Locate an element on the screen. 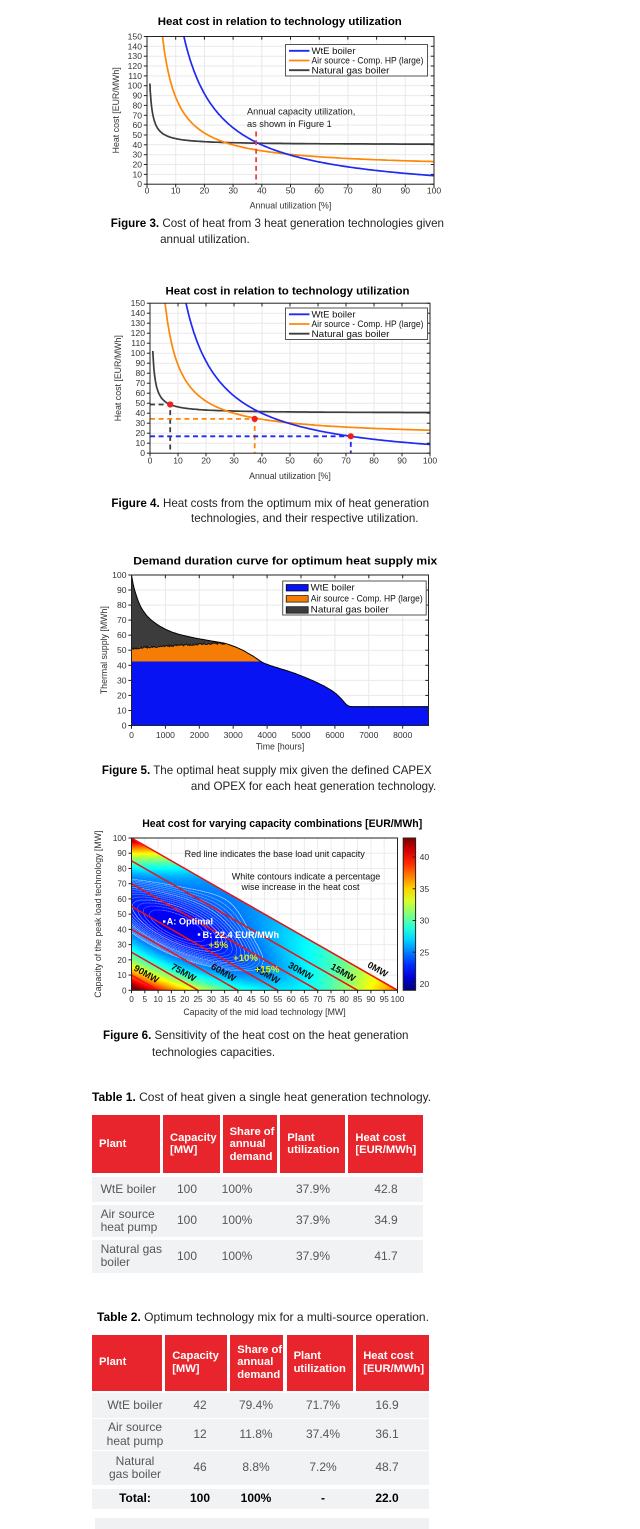 Image resolution: width=640 pixels, height=1529 pixels. svg-text: 95 is located at coordinates (385, 999).